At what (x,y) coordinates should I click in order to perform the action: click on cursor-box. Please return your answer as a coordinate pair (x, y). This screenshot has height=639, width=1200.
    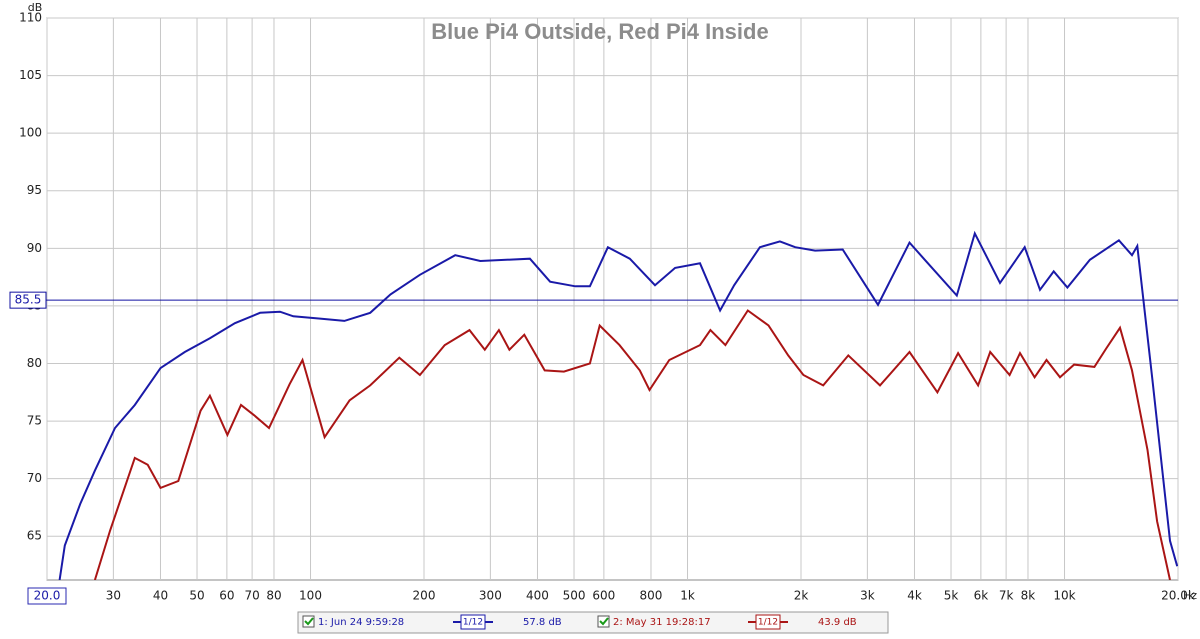
    Looking at the image, I should click on (28, 300).